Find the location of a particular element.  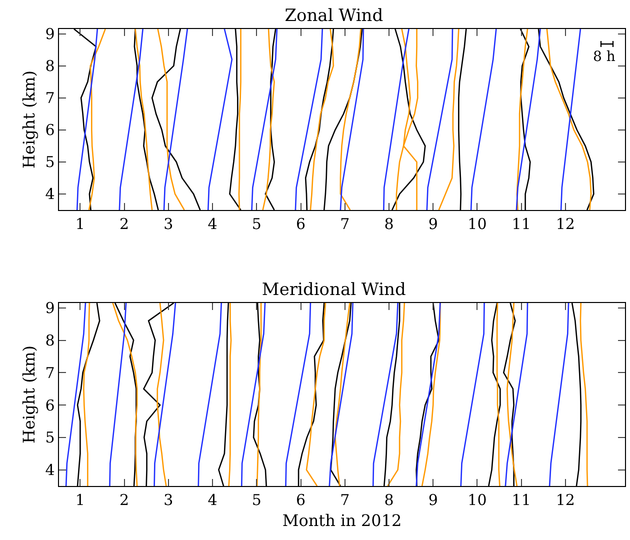

annotation: 8 h is located at coordinates (604, 57).